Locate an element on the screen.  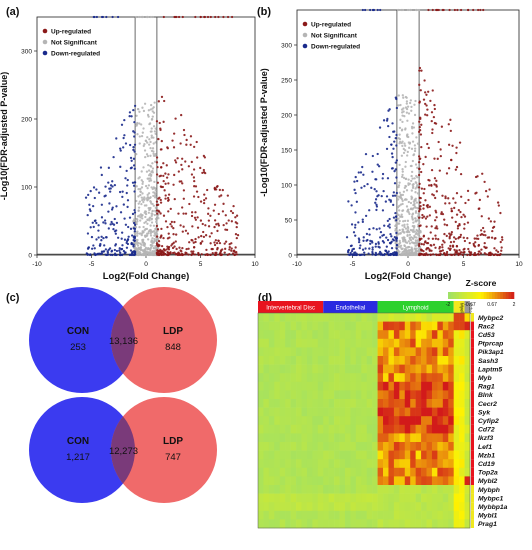
y-tick-label: 100 is located at coordinates (26, 188).